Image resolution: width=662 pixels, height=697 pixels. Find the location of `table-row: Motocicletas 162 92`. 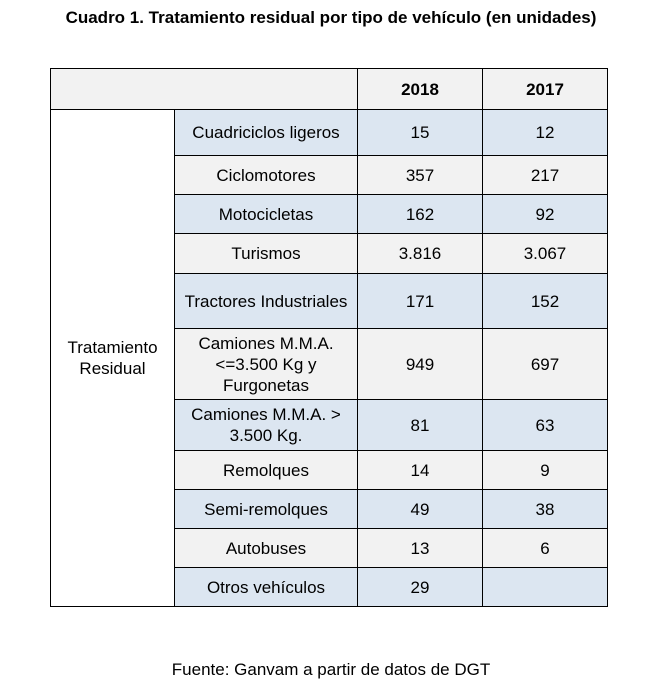

table-row: Motocicletas 162 92 is located at coordinates (329, 214).